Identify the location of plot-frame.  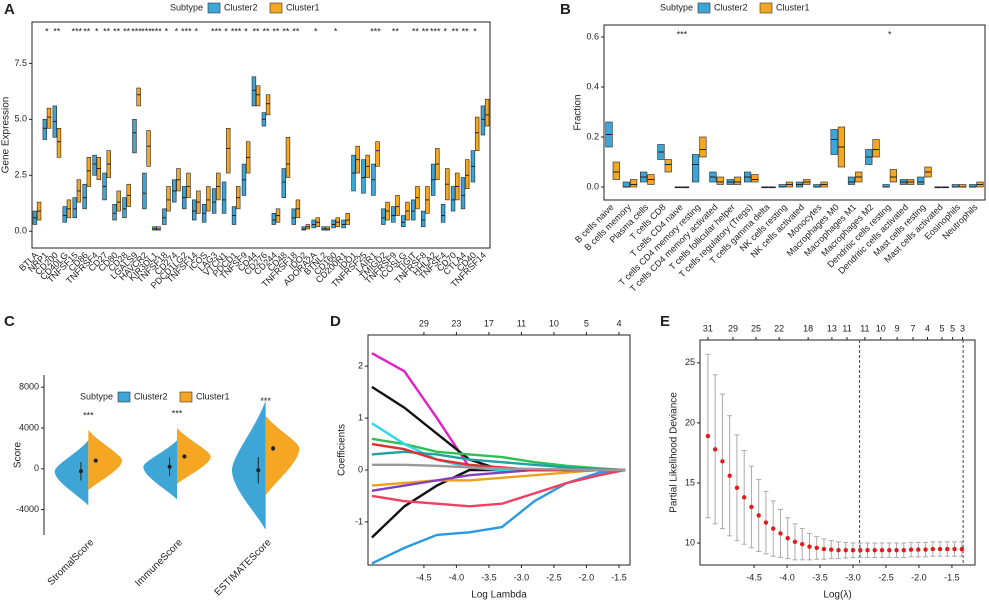
(837, 452).